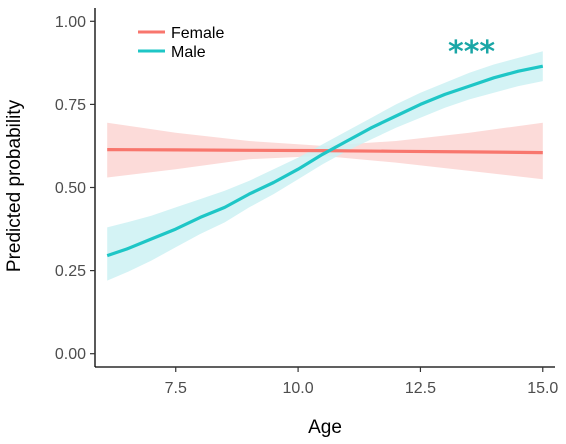 Image resolution: width=566 pixels, height=444 pixels. Describe the element at coordinates (197, 33) in the screenshot. I see `legend-label-female: Female` at that location.